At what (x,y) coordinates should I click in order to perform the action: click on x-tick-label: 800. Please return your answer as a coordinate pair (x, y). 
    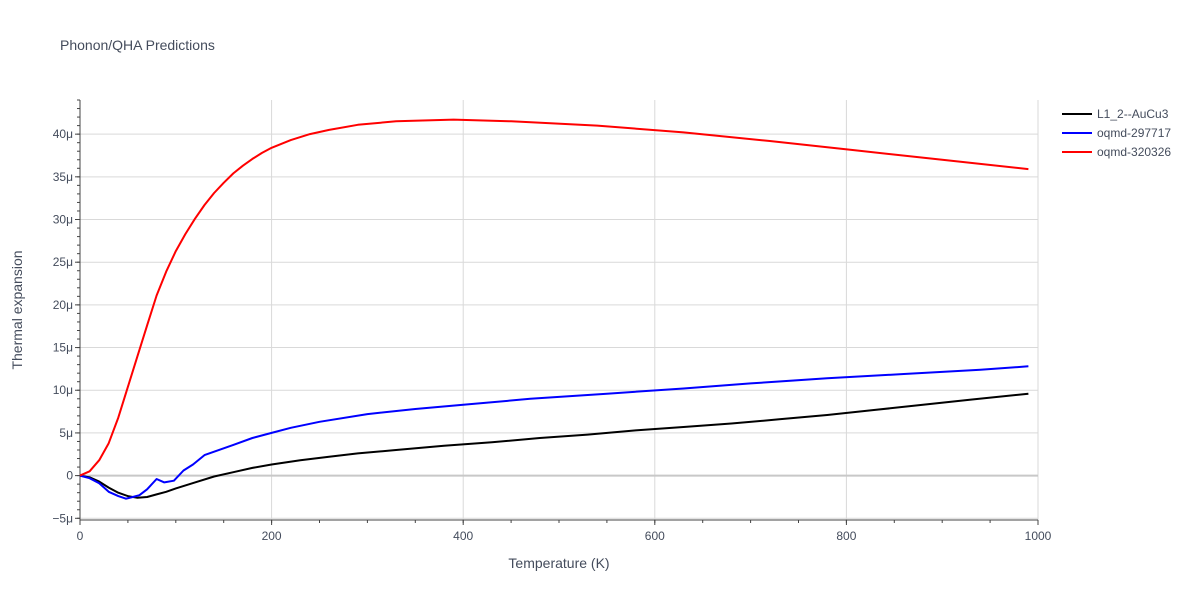
    Looking at the image, I should click on (846, 536).